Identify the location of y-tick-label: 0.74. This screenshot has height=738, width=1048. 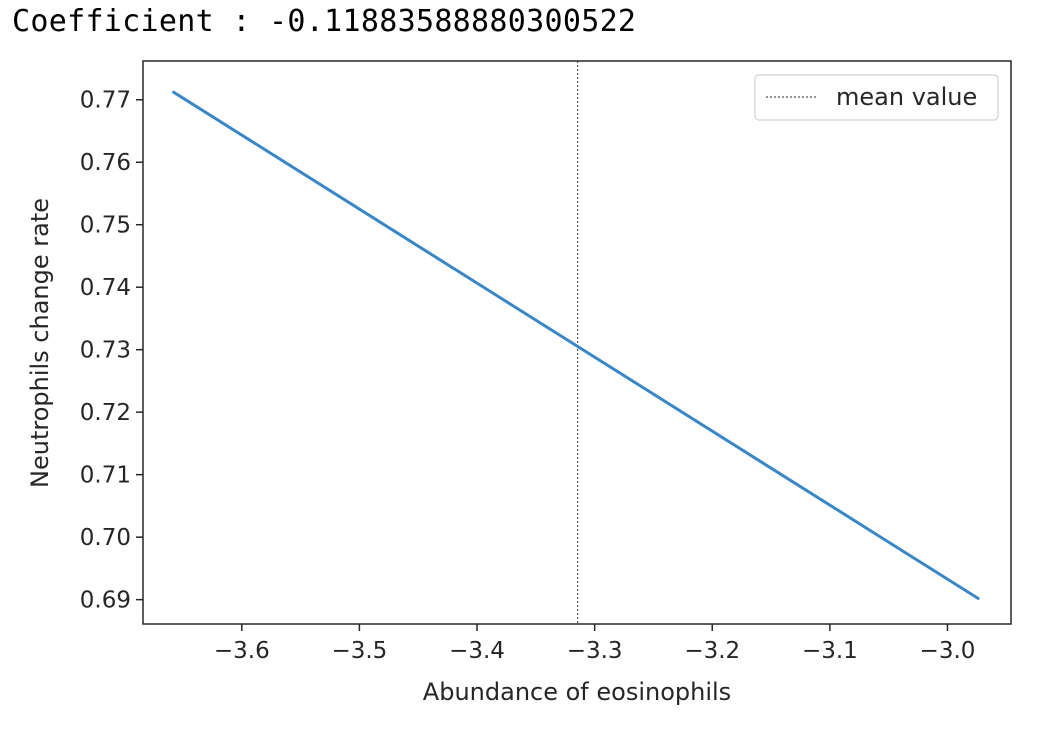
(105, 288).